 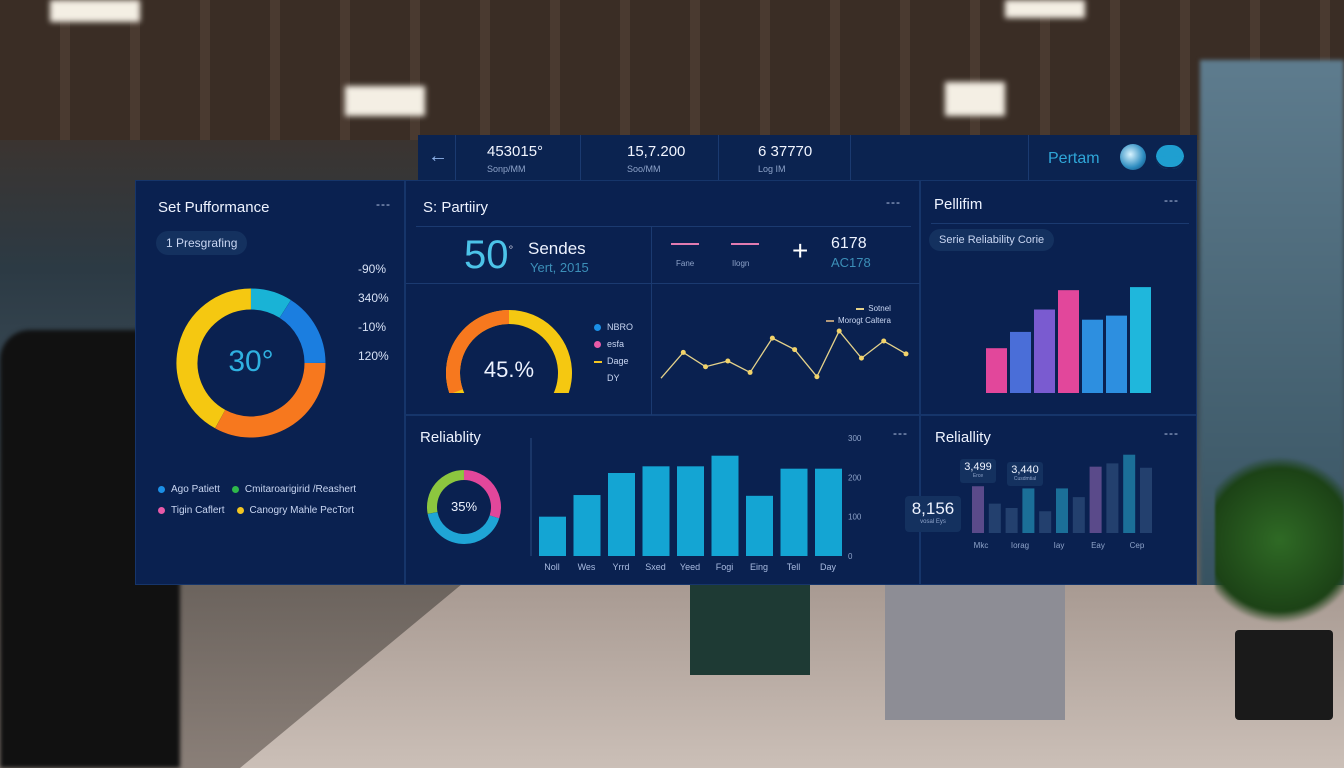 I want to click on add-icon: +, so click(x=800, y=250).